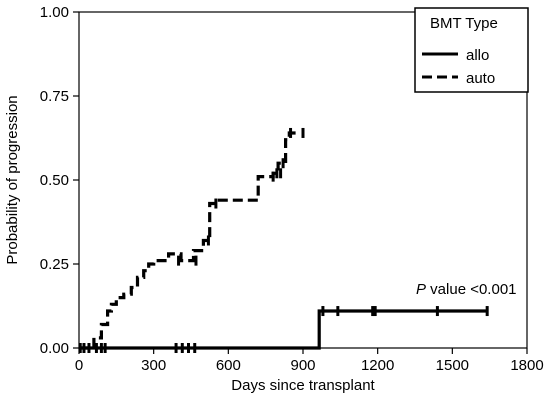 The height and width of the screenshot is (402, 550). What do you see at coordinates (452, 365) in the screenshot?
I see `x-tick-label: 1500` at bounding box center [452, 365].